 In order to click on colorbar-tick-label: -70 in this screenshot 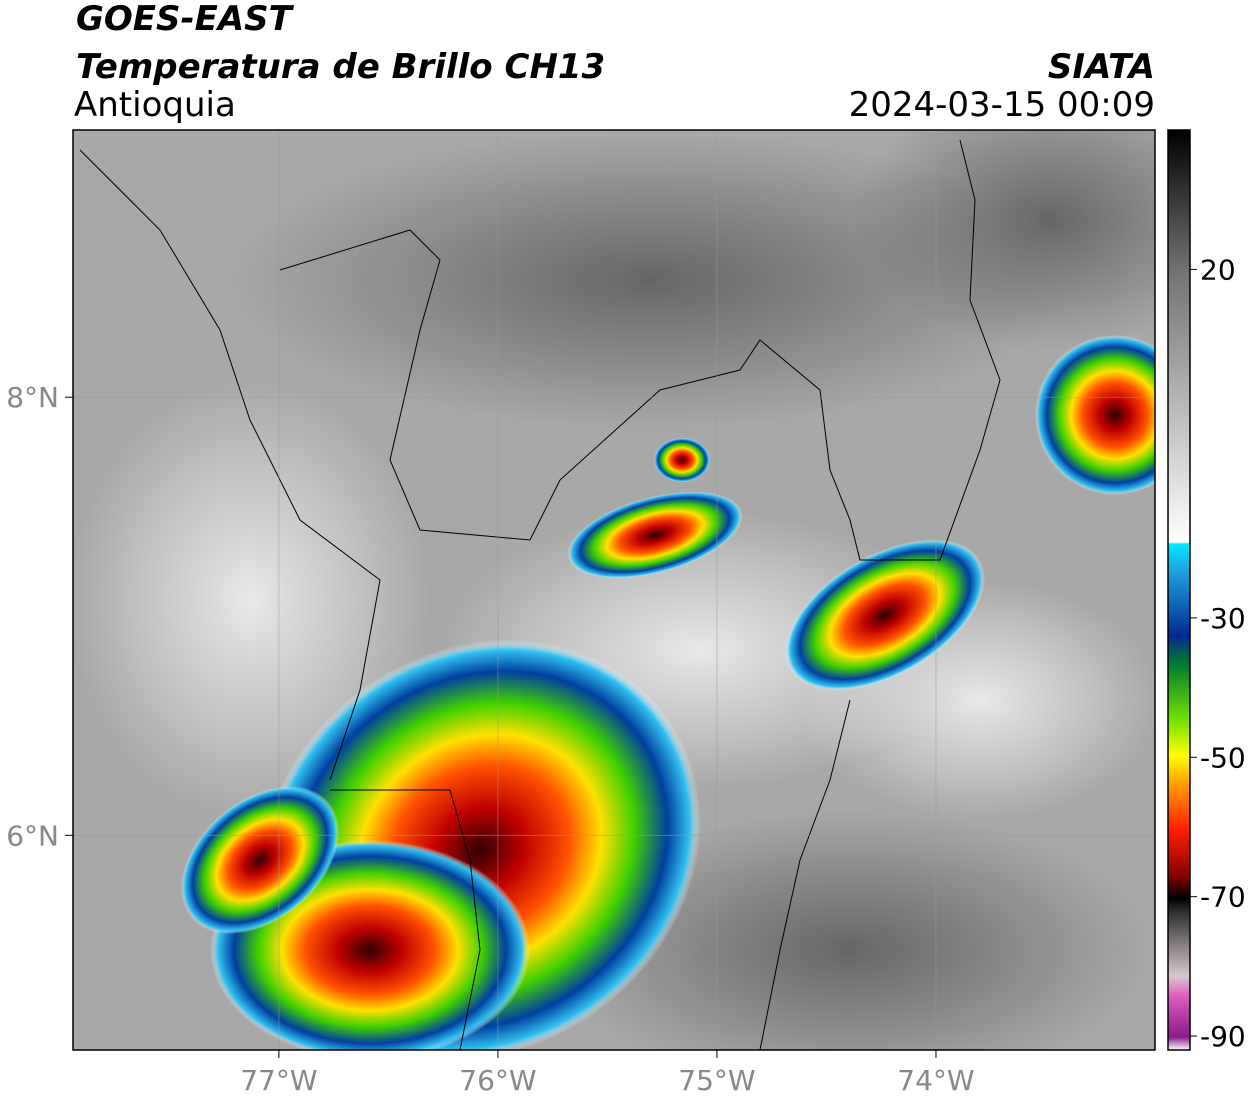, I will do `click(1223, 897)`.